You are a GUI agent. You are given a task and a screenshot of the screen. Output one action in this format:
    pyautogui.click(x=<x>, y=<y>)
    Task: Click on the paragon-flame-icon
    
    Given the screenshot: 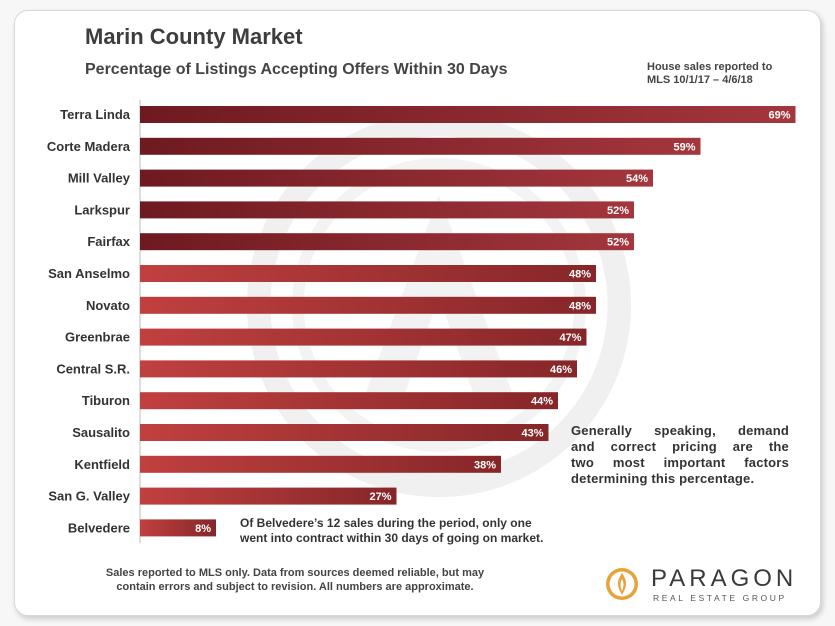 What is the action you would take?
    pyautogui.click(x=622, y=584)
    